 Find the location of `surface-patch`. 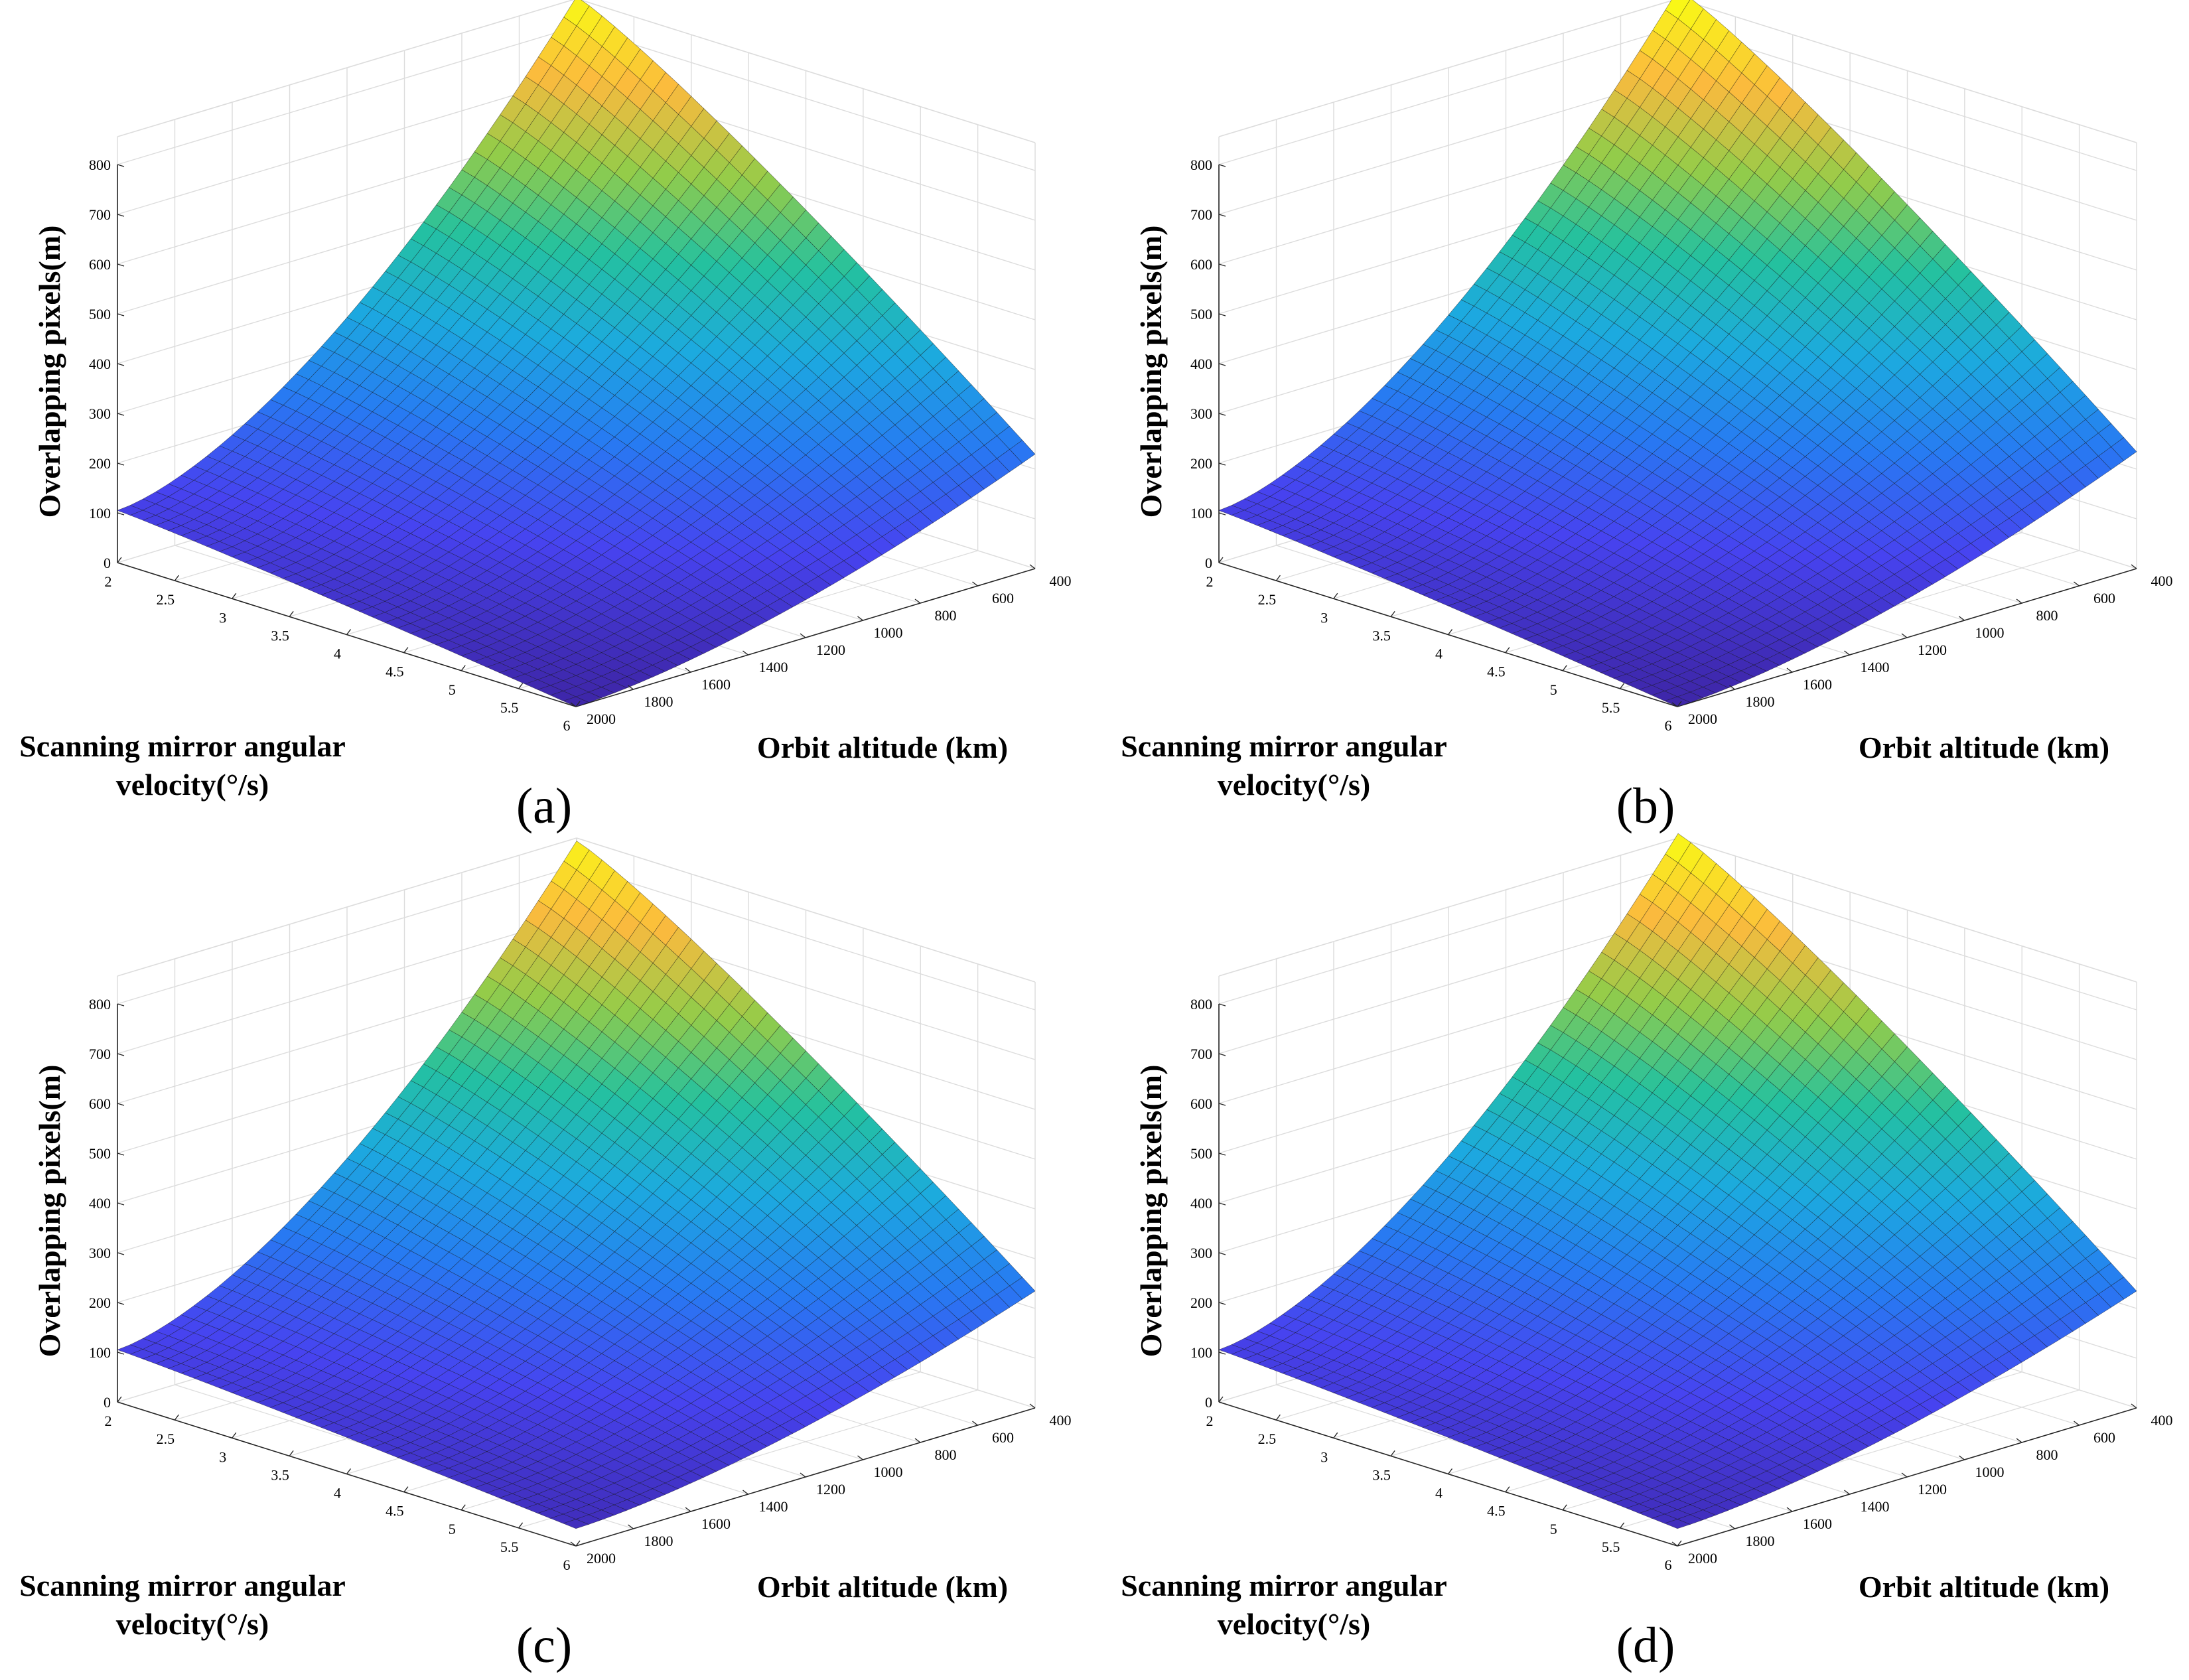

surface-patch is located at coordinates (576, 701).